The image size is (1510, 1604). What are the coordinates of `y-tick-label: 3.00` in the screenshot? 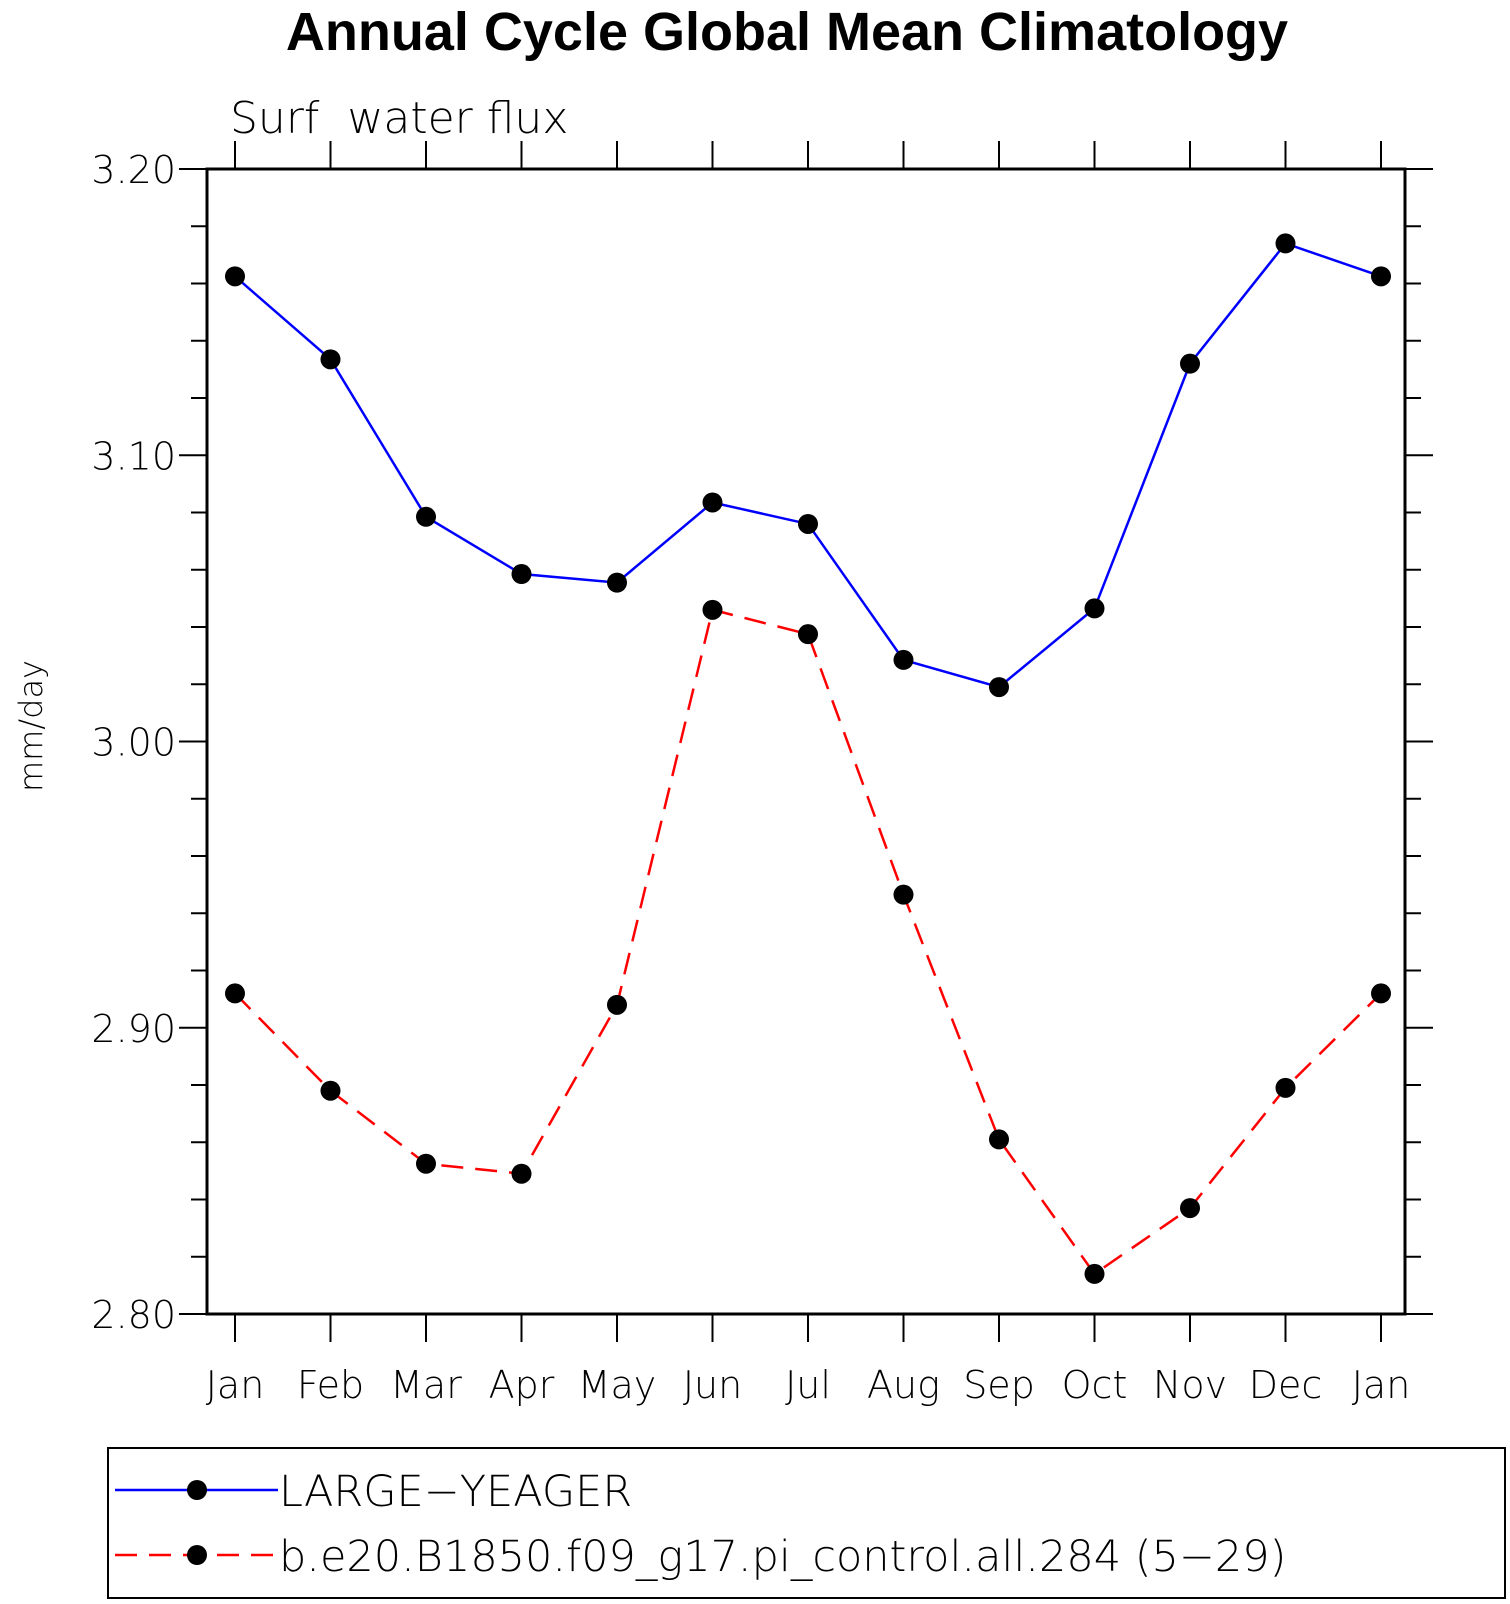 It's located at (133, 743).